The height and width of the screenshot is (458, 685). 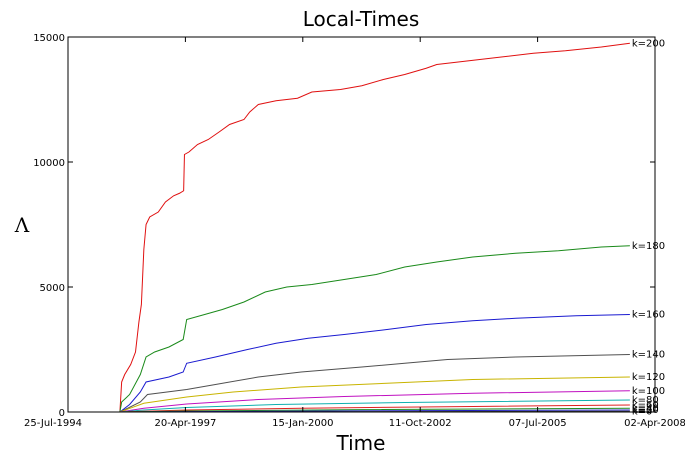 I want to click on series-label-k-100: k=100, so click(x=648, y=391).